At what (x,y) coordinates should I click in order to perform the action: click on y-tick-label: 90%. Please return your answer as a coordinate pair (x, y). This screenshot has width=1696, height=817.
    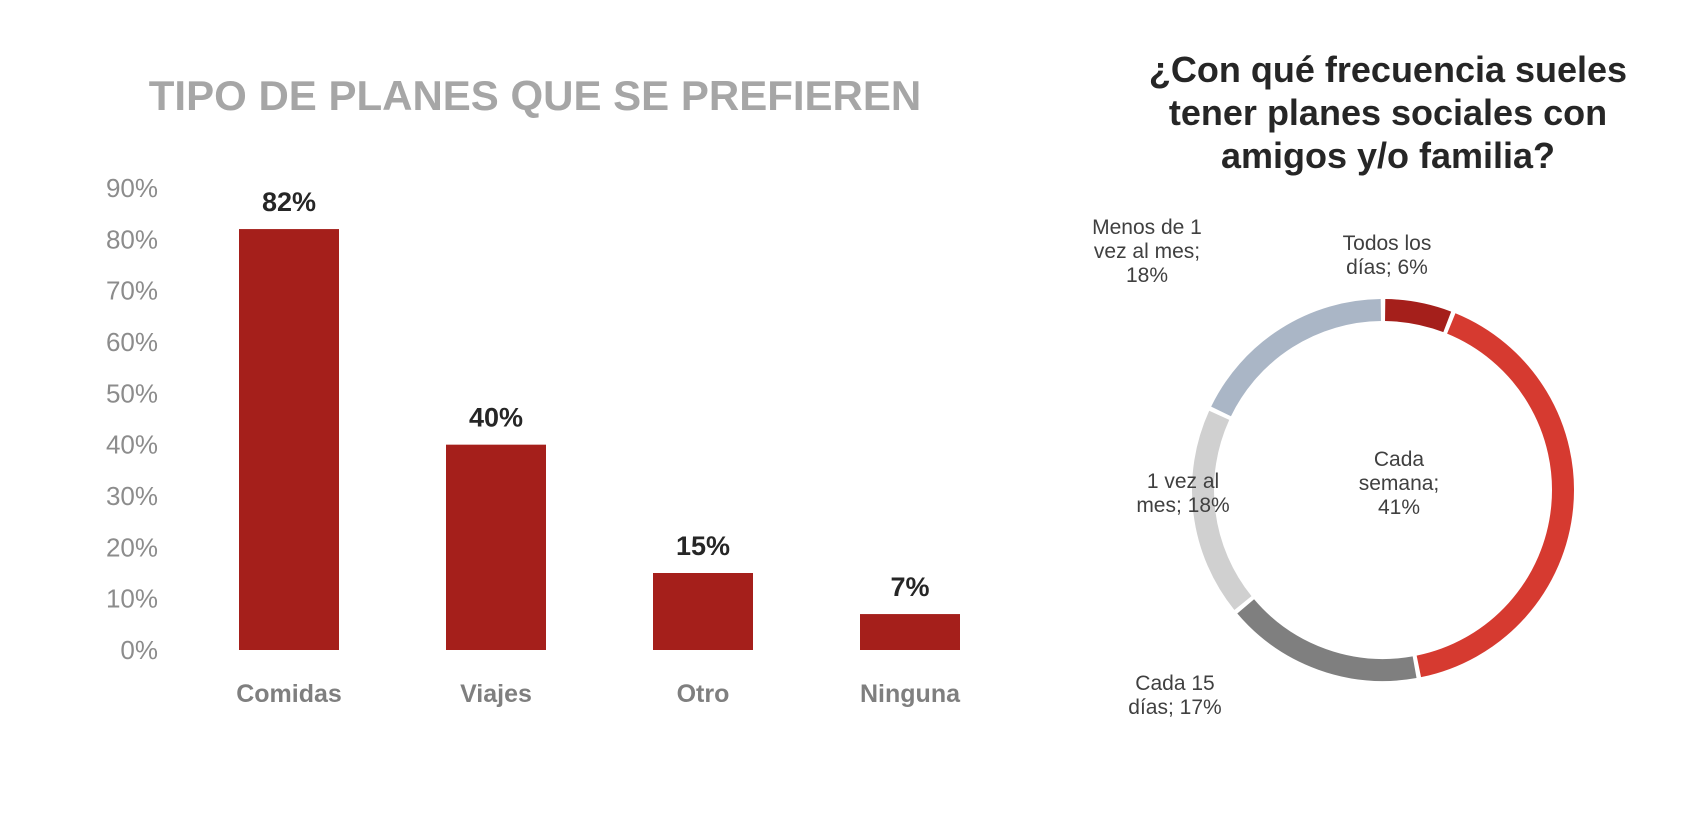
    Looking at the image, I should click on (132, 188).